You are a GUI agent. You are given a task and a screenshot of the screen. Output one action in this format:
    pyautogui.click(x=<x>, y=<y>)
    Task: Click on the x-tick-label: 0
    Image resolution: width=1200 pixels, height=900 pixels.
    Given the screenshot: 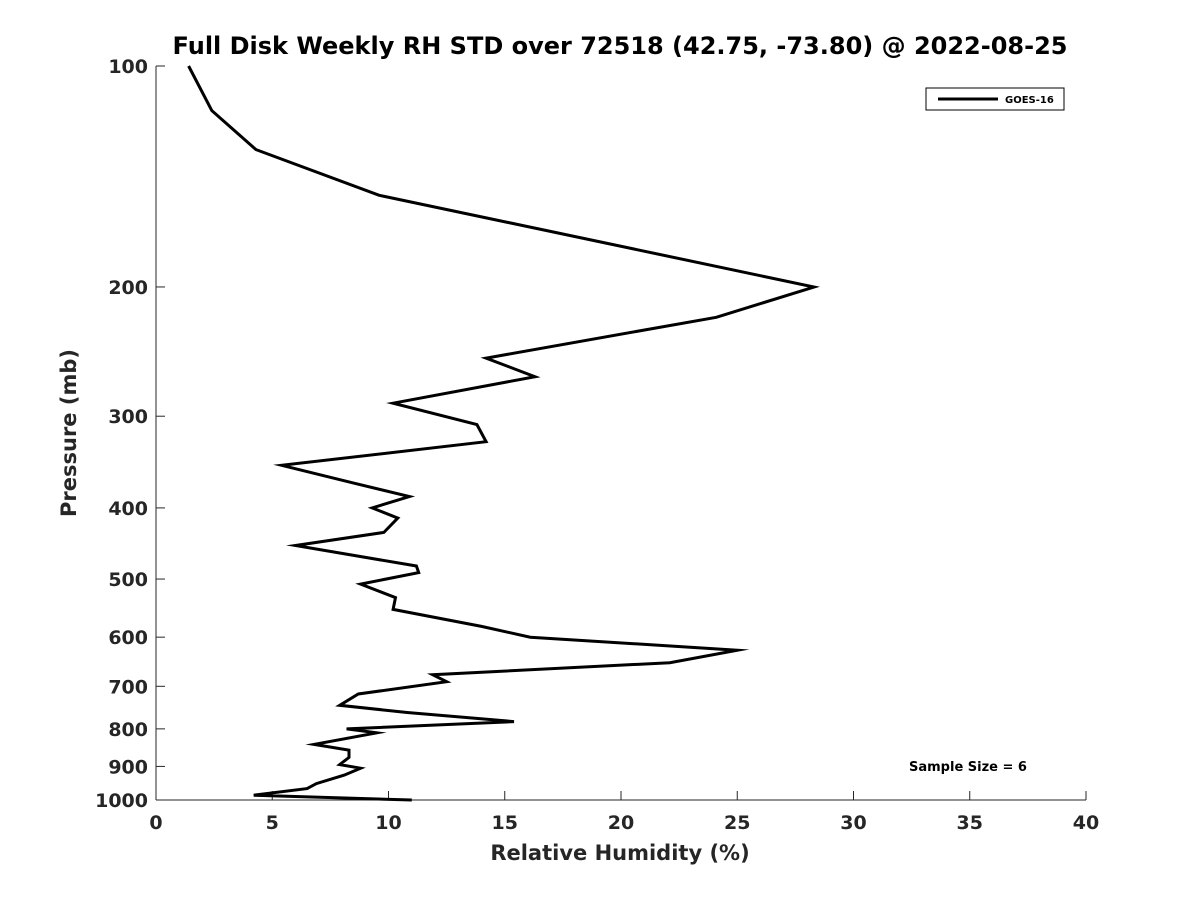 What is the action you would take?
    pyautogui.click(x=155, y=823)
    